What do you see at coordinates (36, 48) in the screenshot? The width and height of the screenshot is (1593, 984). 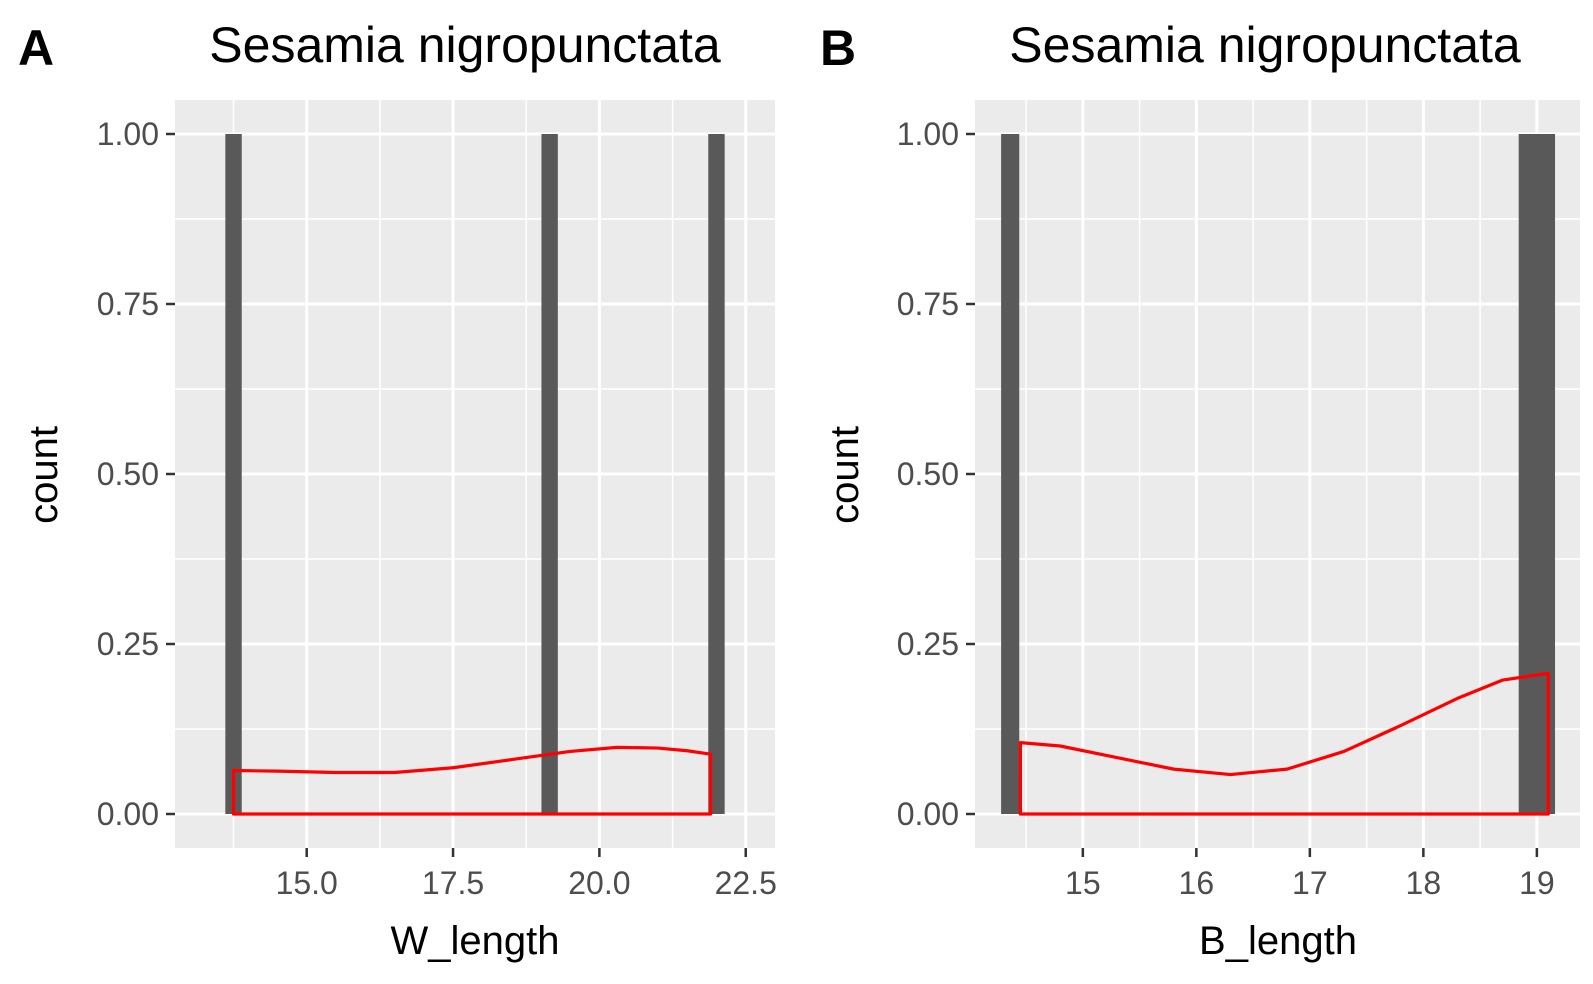 I see `panel-tag: A` at bounding box center [36, 48].